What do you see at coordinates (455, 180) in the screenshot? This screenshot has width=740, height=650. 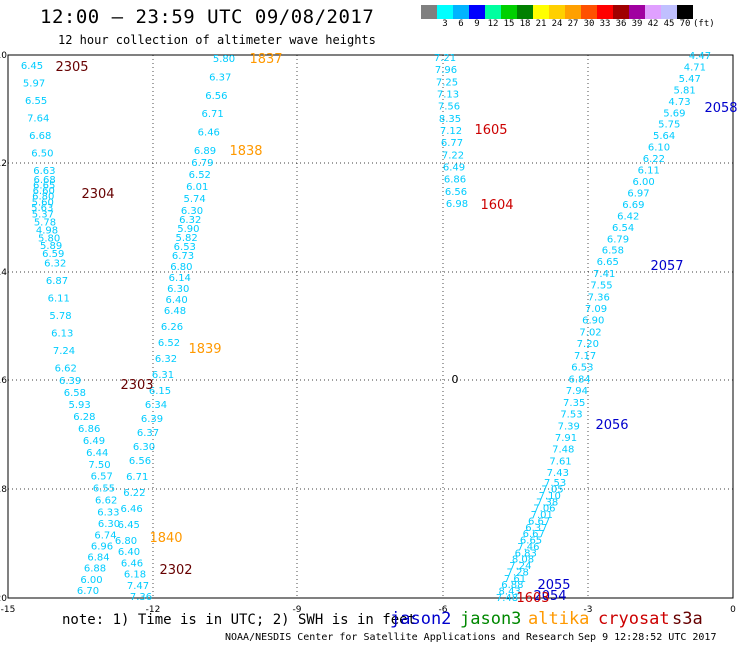 I see `wave-height-value: 6.86` at bounding box center [455, 180].